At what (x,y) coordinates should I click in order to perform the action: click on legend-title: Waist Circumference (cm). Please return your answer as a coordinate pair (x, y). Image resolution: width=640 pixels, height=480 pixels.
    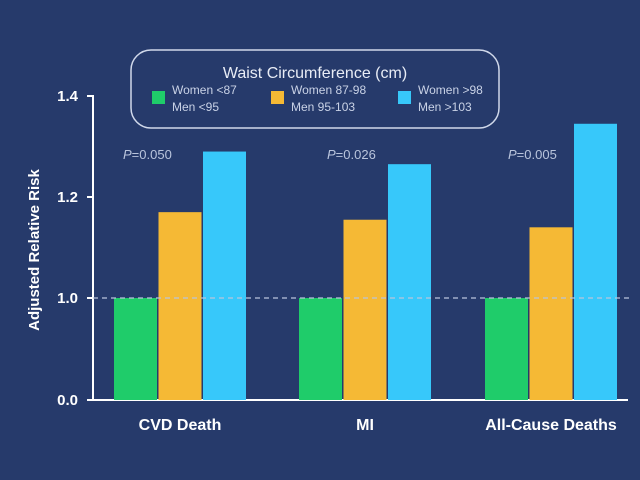
    Looking at the image, I should click on (315, 73).